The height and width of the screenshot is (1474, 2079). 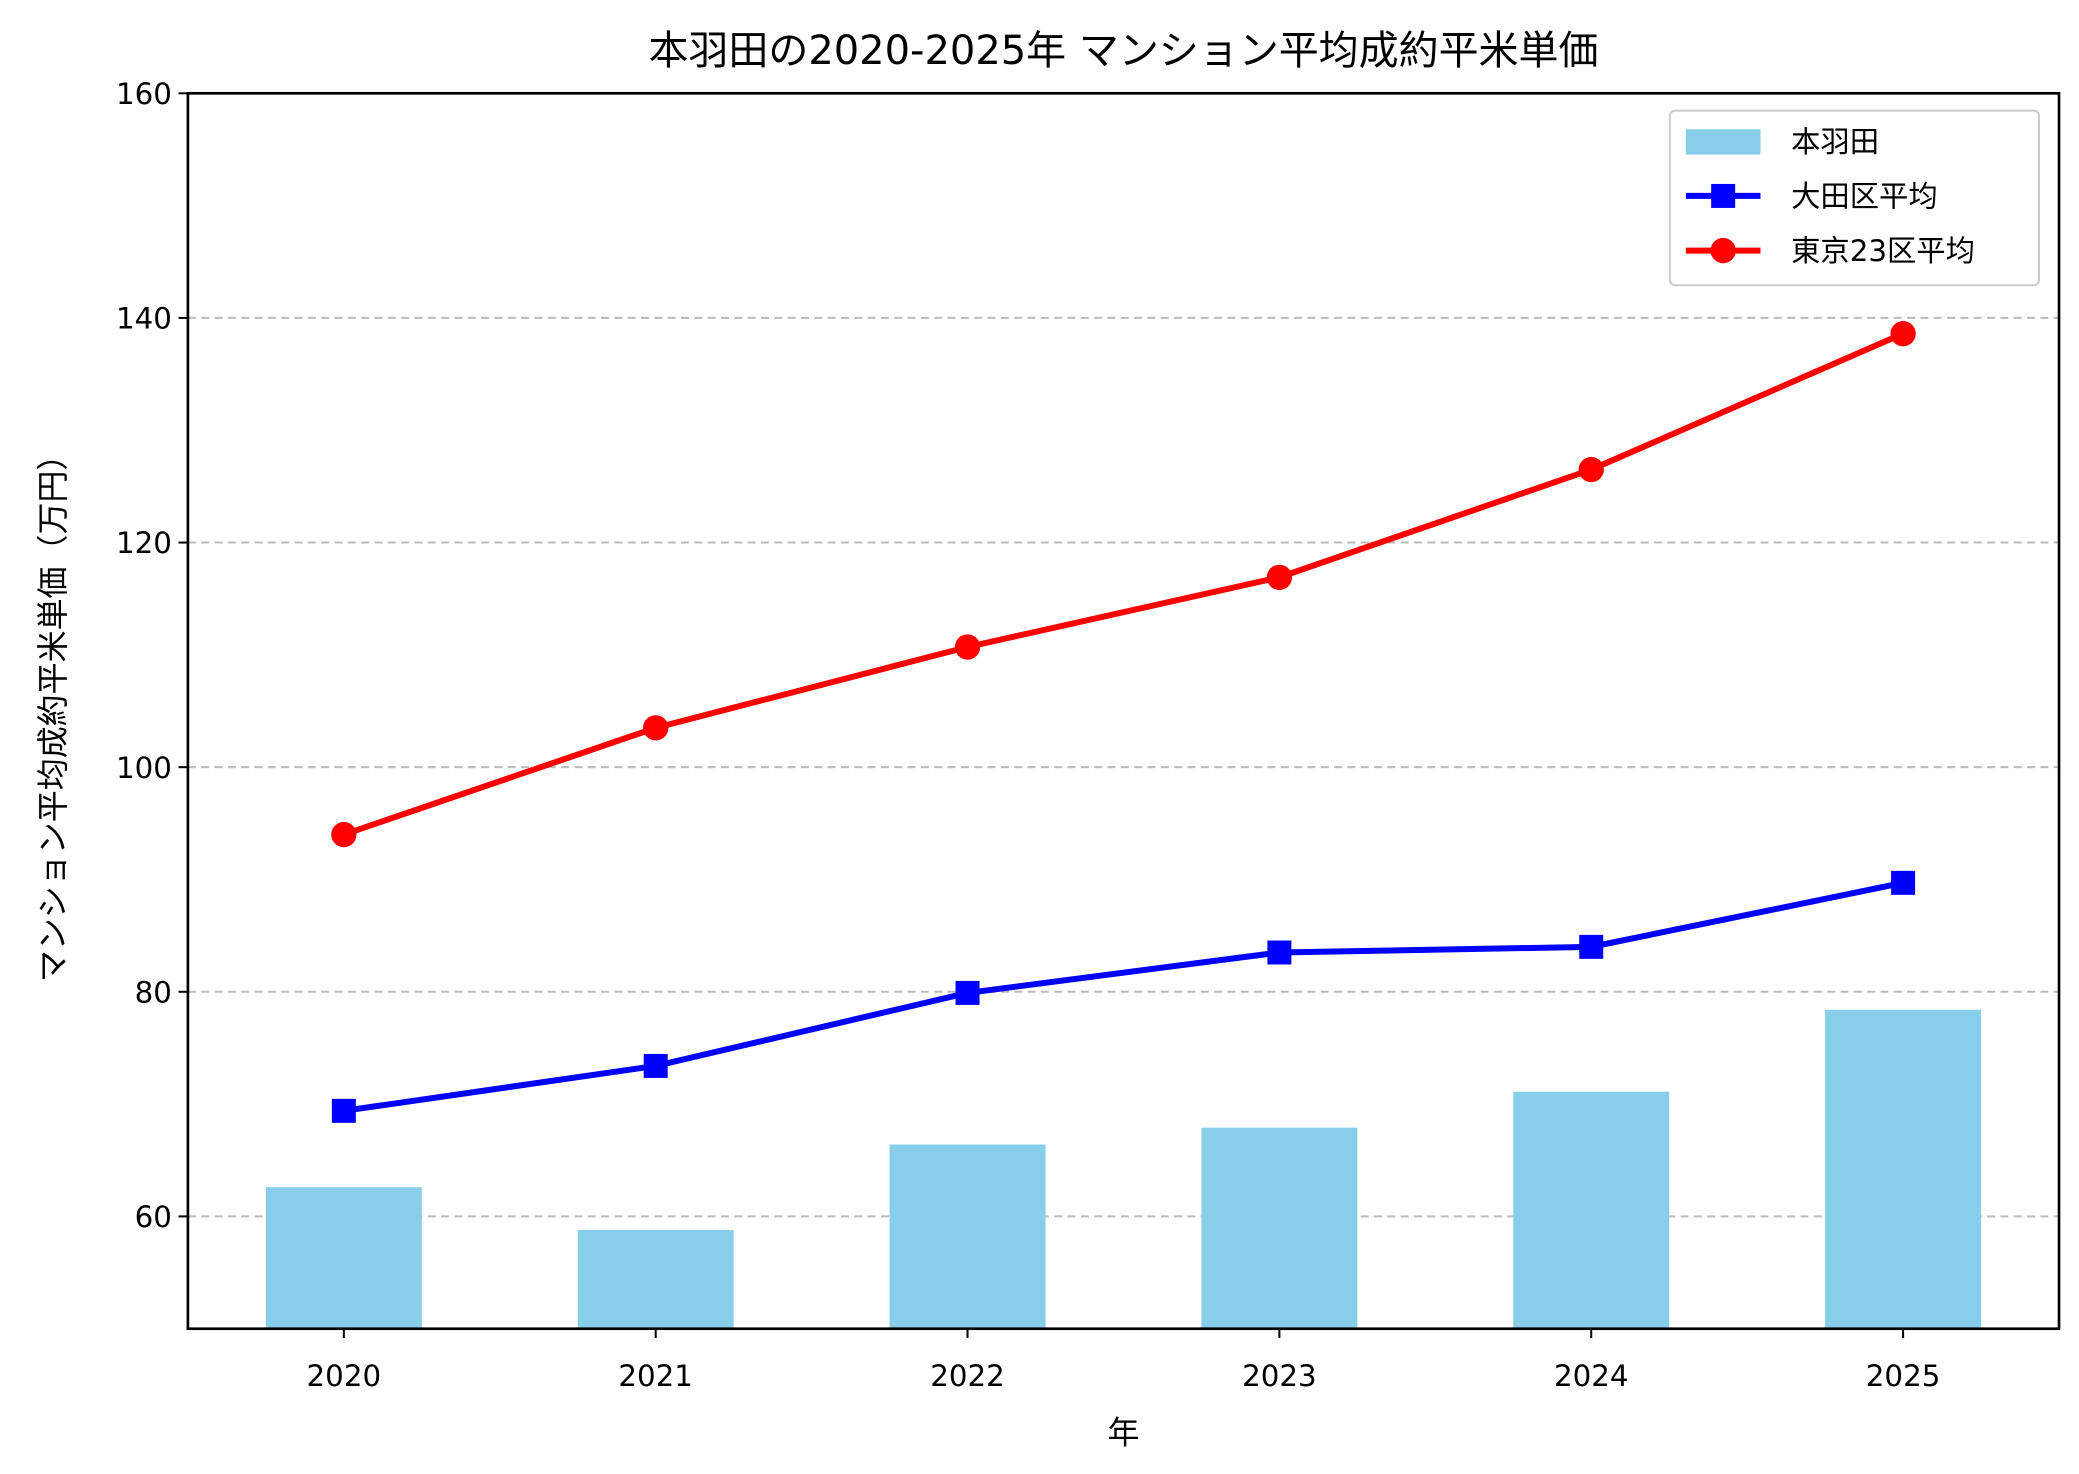 I want to click on chart-title: 本羽田の2020-2025年 マンション平均成約平米単価, so click(x=1123, y=51).